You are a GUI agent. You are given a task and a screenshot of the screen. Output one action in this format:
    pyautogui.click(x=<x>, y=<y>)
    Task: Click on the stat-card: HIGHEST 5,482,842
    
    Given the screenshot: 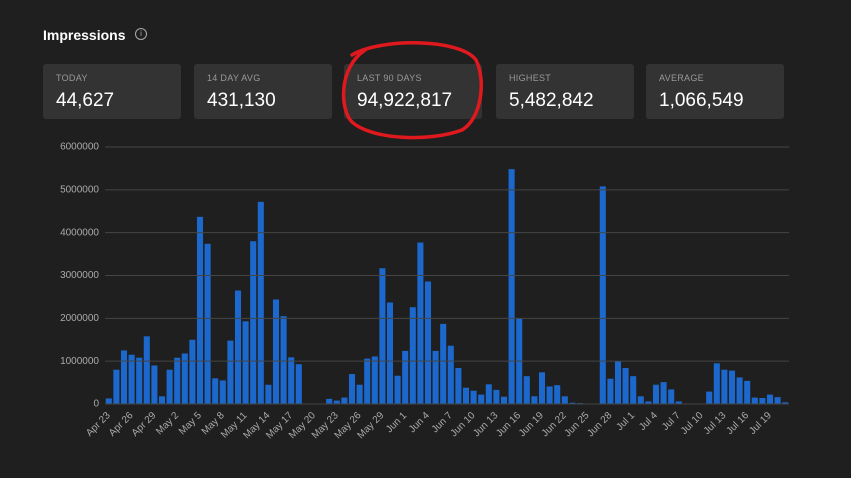 What is the action you would take?
    pyautogui.click(x=565, y=91)
    